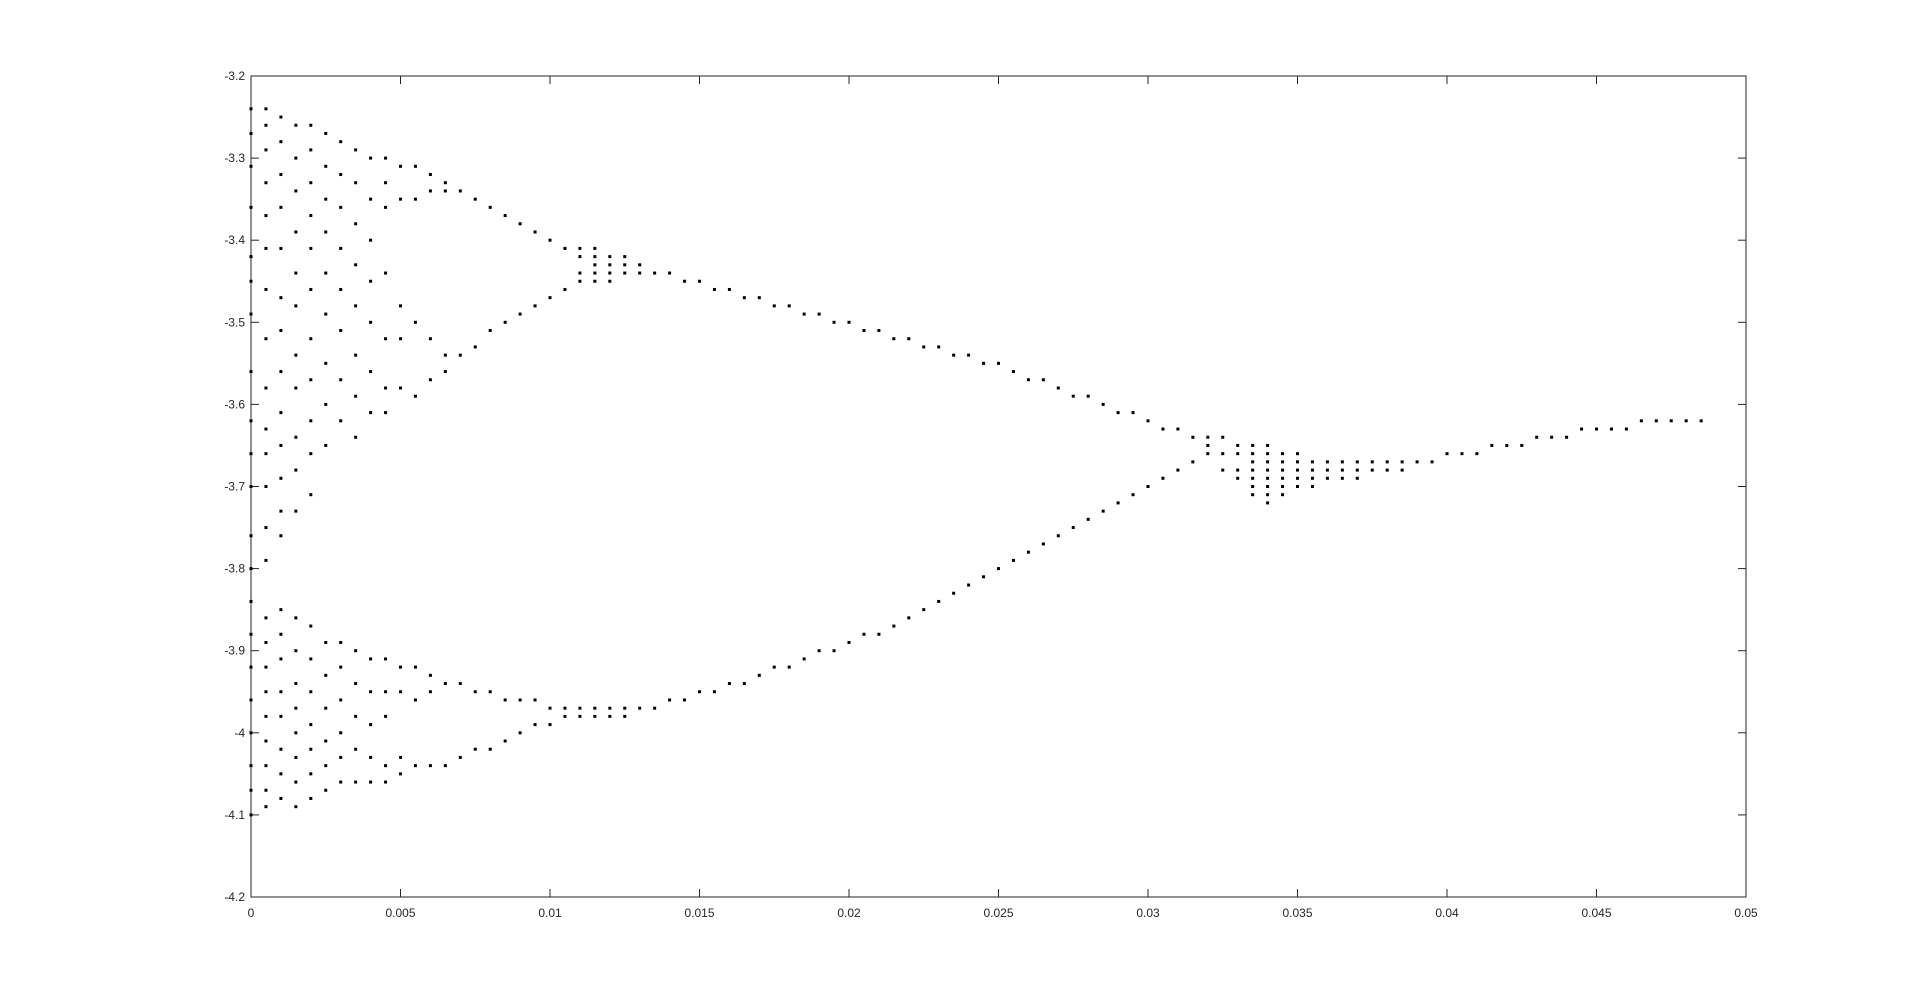 The image size is (1920, 1003). What do you see at coordinates (998, 913) in the screenshot?
I see `x-tick-label: 0.025` at bounding box center [998, 913].